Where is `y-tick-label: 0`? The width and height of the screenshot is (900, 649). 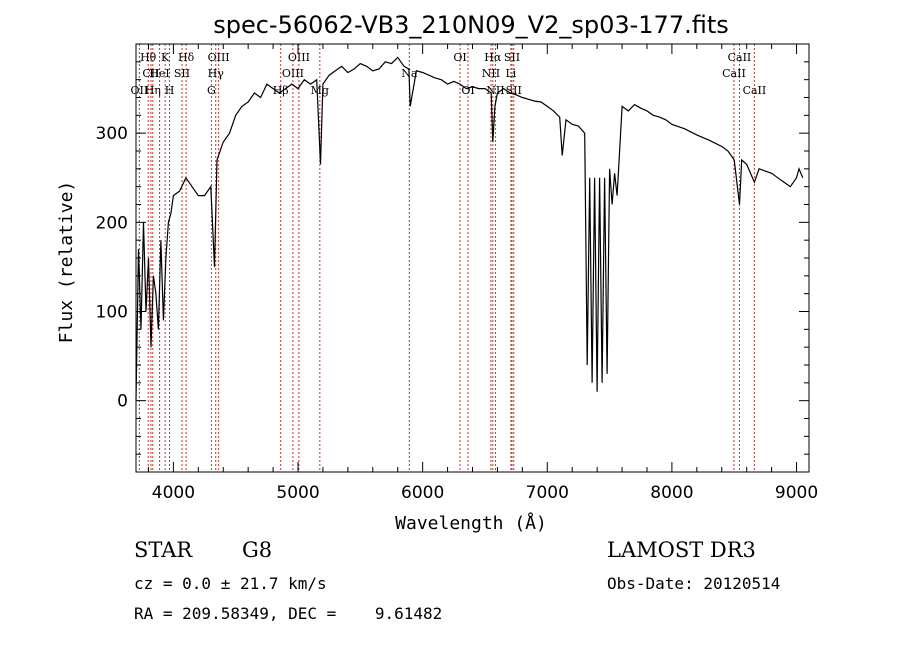 y-tick-label: 0 is located at coordinates (122, 402).